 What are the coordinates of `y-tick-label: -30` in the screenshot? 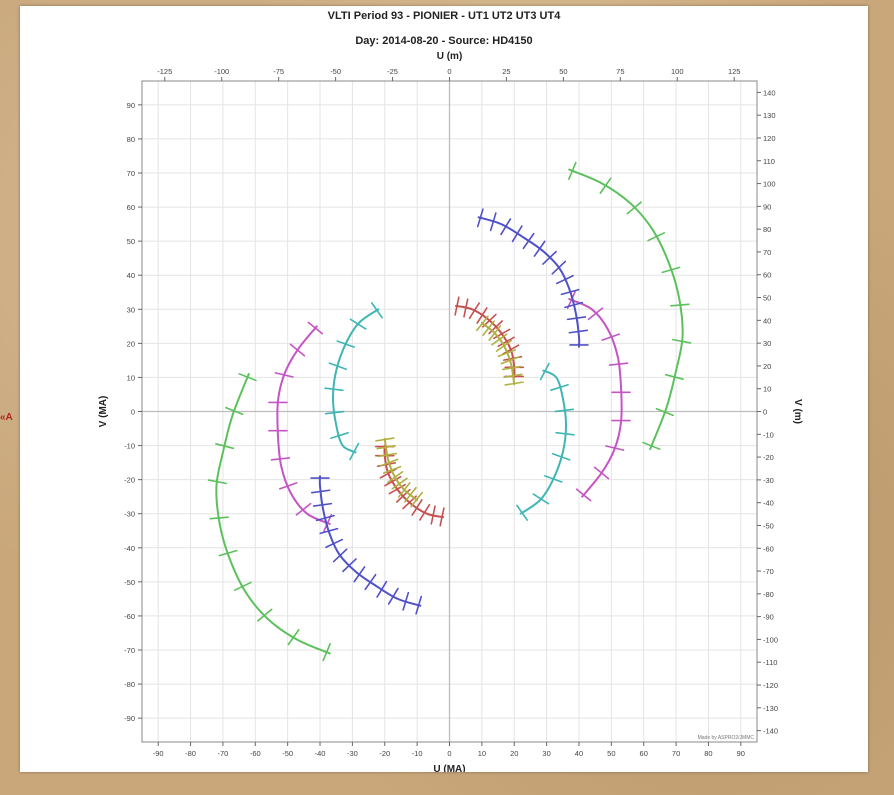 It's located at (129, 514).